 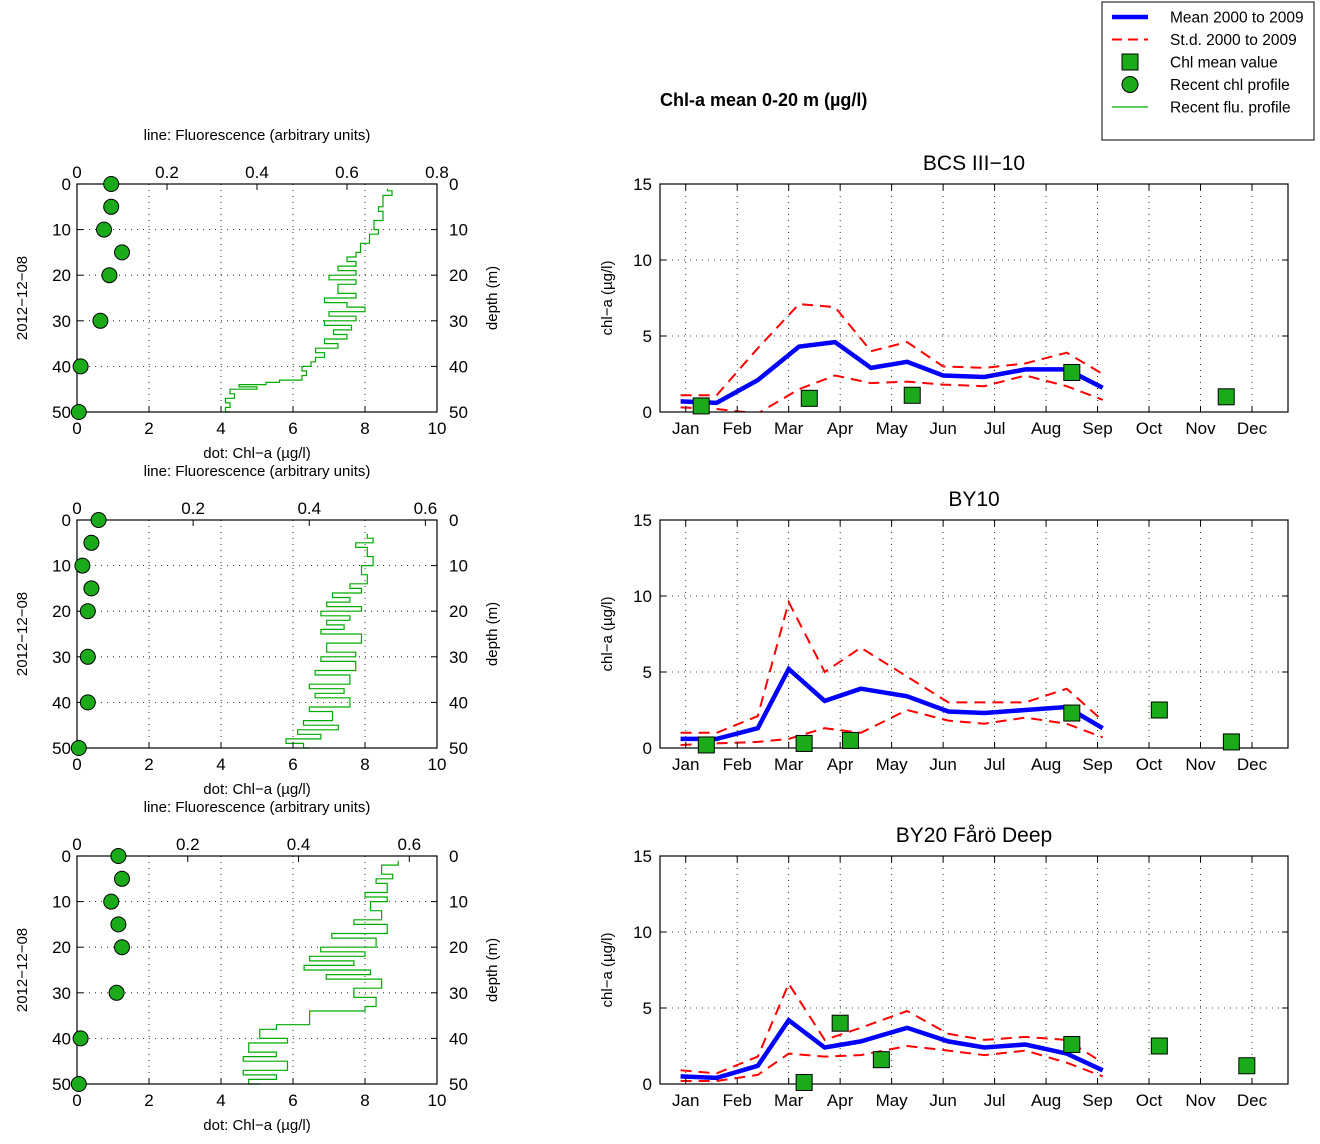 What do you see at coordinates (1149, 428) in the screenshot?
I see `month-label: Oct` at bounding box center [1149, 428].